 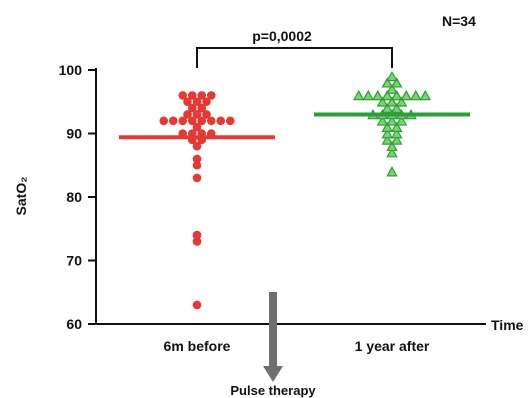 What do you see at coordinates (74, 197) in the screenshot?
I see `y-tick-label: 80` at bounding box center [74, 197].